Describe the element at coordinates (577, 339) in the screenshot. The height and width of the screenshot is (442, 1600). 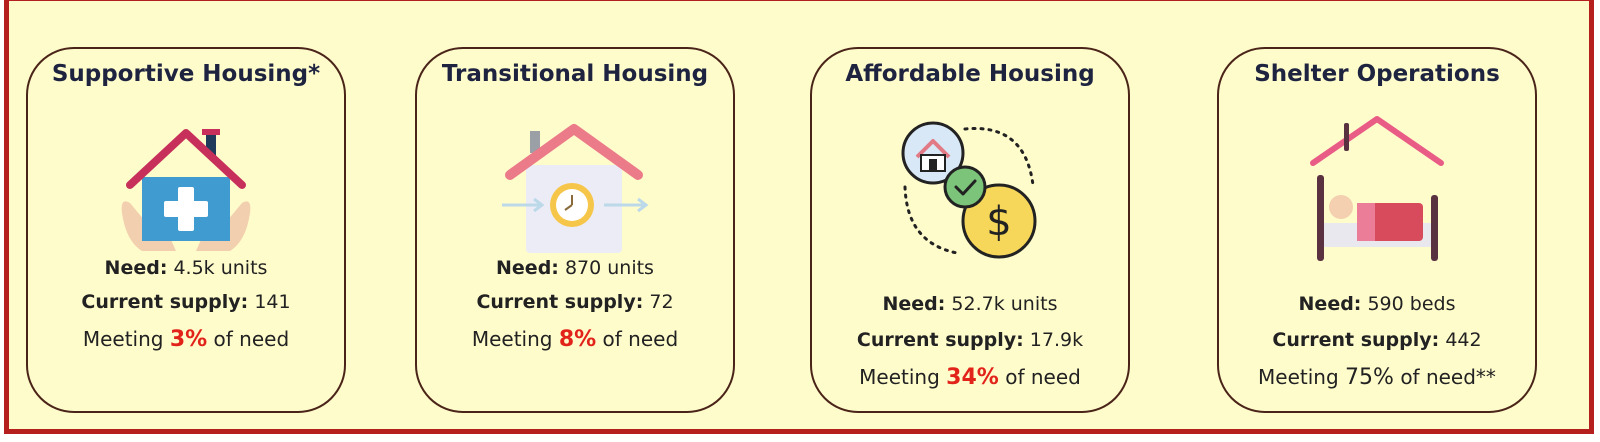
I see `meeting-percent: 8%` at that location.